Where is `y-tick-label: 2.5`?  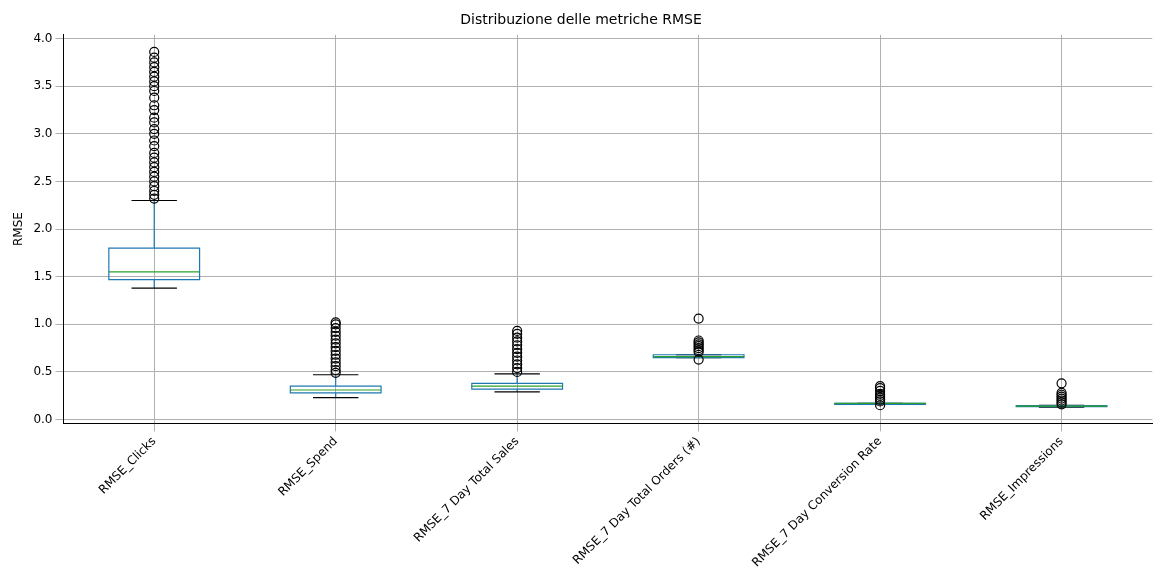 y-tick-label: 2.5 is located at coordinates (43, 180).